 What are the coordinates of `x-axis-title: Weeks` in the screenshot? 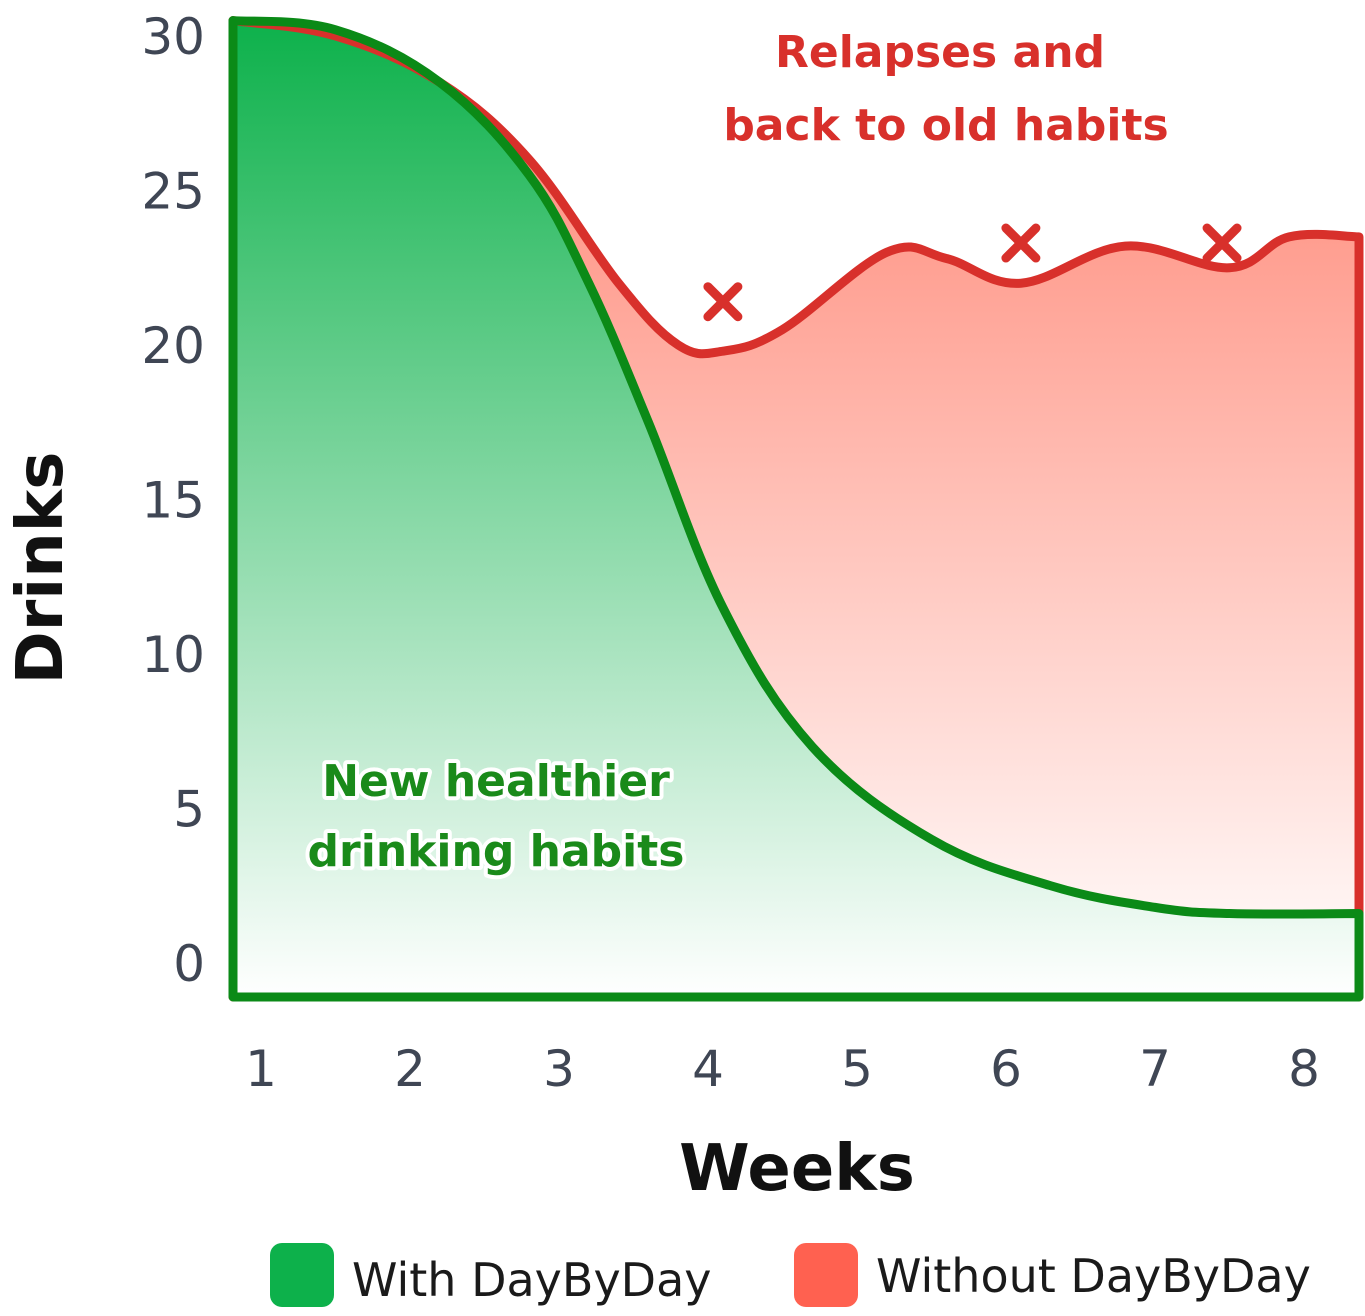 It's located at (797, 1169).